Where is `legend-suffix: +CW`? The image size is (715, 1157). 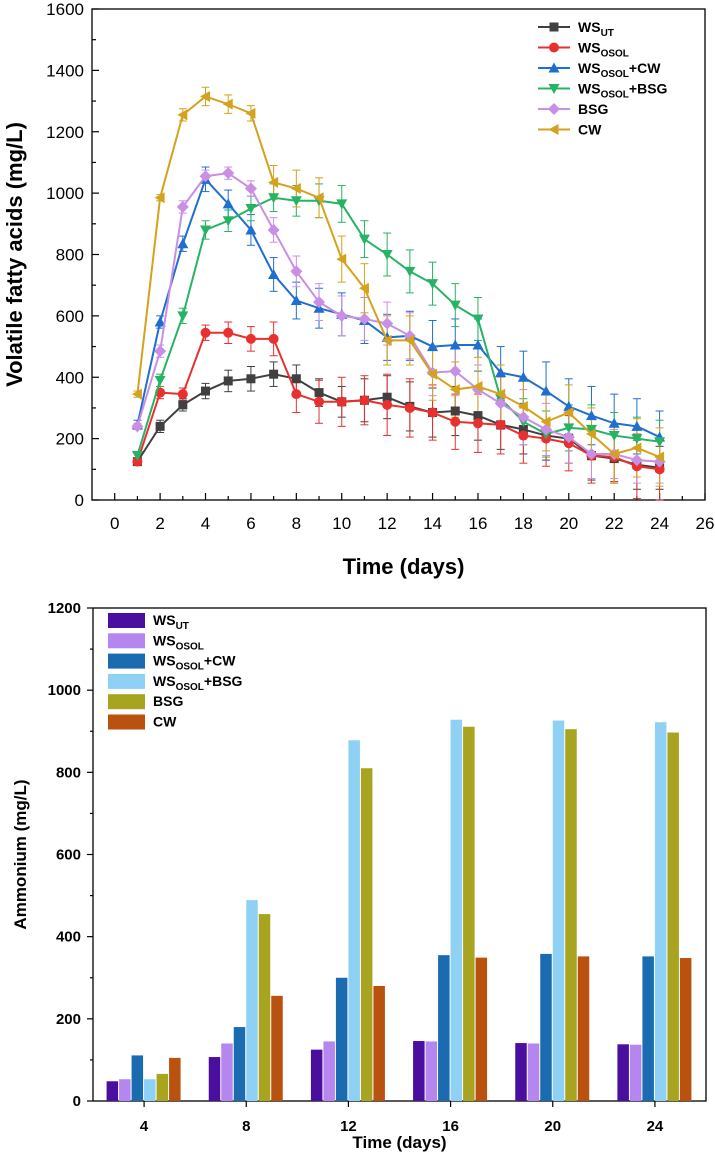 legend-suffix: +CW is located at coordinates (645, 68).